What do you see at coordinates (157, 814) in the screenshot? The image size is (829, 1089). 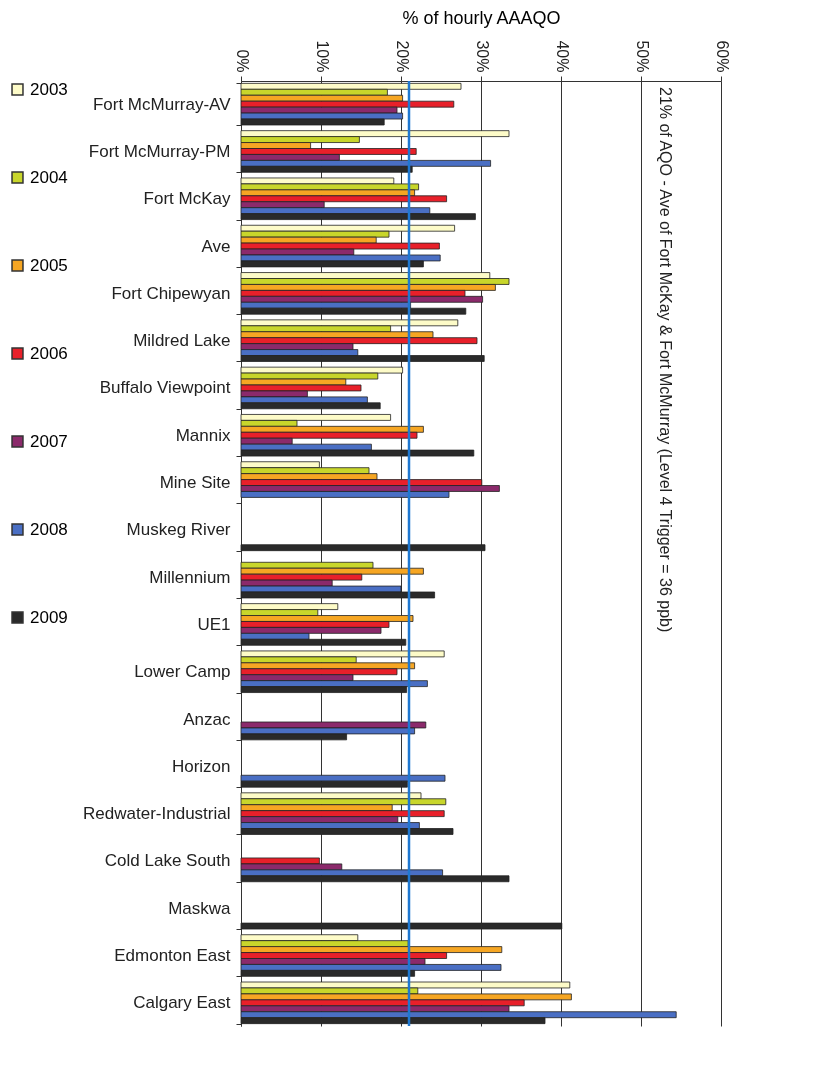 I see `y-tick-label: Redwater-Industrial` at bounding box center [157, 814].